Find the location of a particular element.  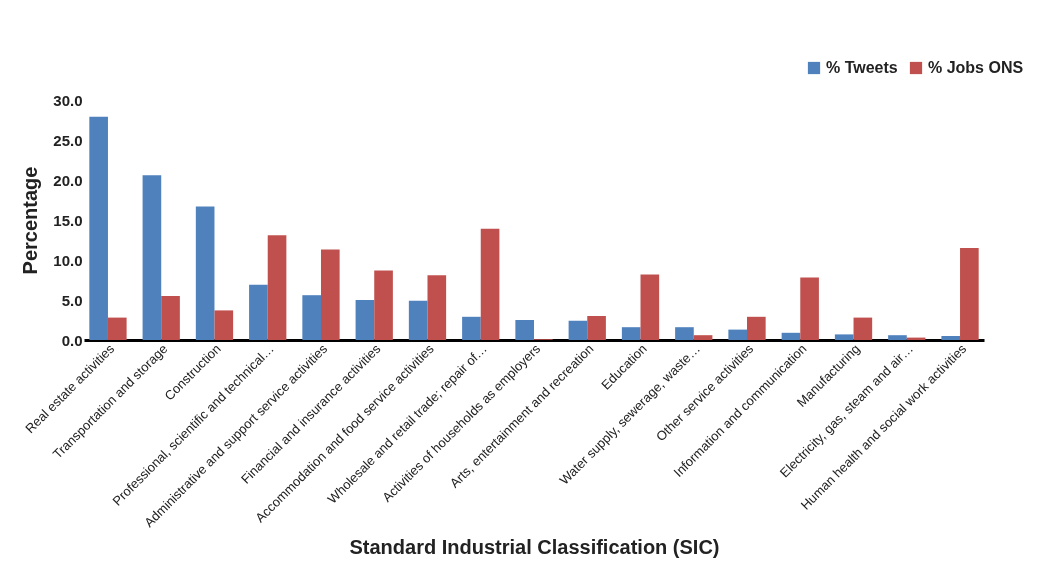

y-tick-label: 0.0 is located at coordinates (72, 340).